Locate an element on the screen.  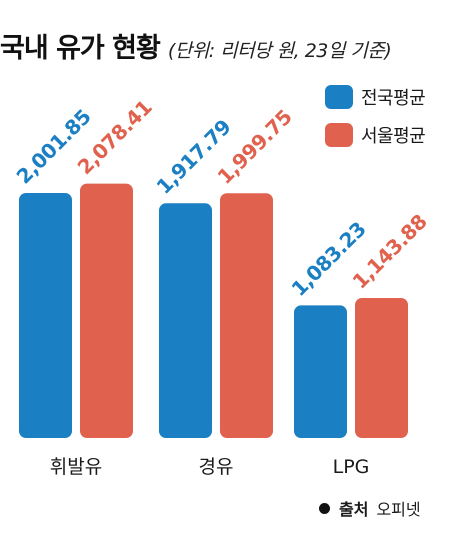
chart-subtitle: (단위: 리터당 원, 23일 기준) is located at coordinates (279, 51).